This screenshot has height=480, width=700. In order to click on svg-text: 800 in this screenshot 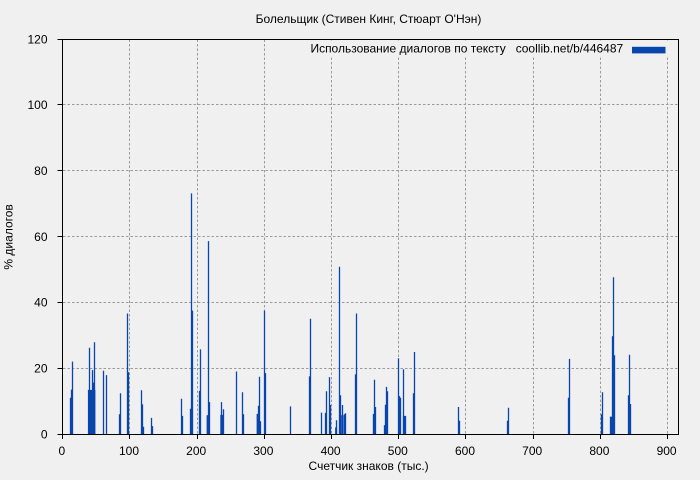, I will do `click(599, 451)`.